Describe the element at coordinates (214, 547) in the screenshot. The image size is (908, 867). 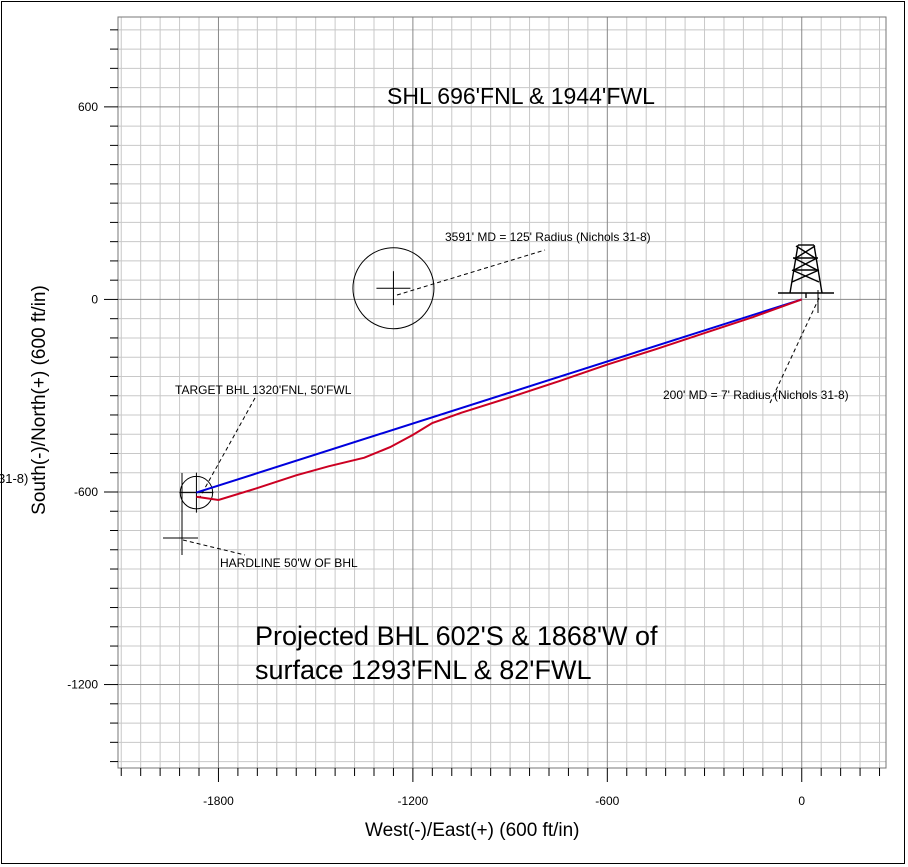
I see `leader-hardline` at that location.